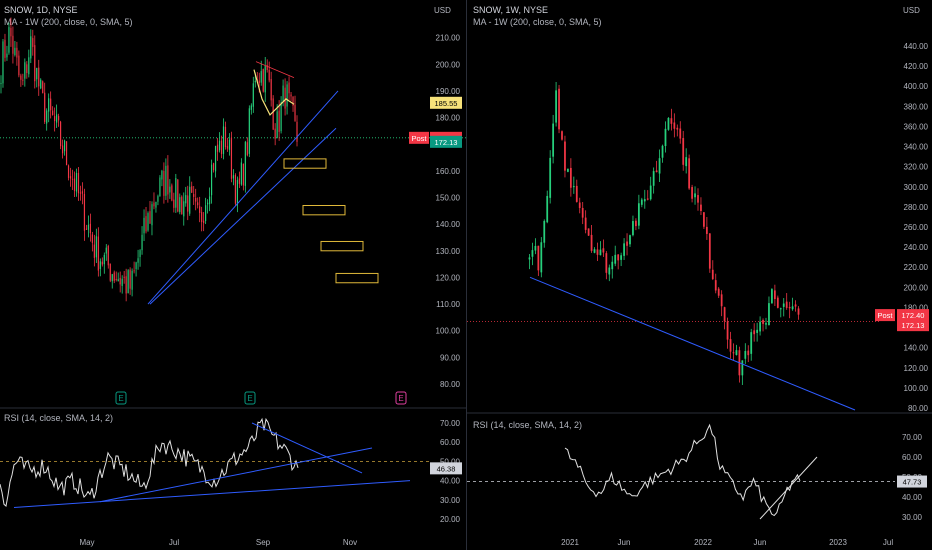 This screenshot has width=932, height=550. Describe the element at coordinates (788, 488) in the screenshot. I see `right-rsi-trend` at that location.